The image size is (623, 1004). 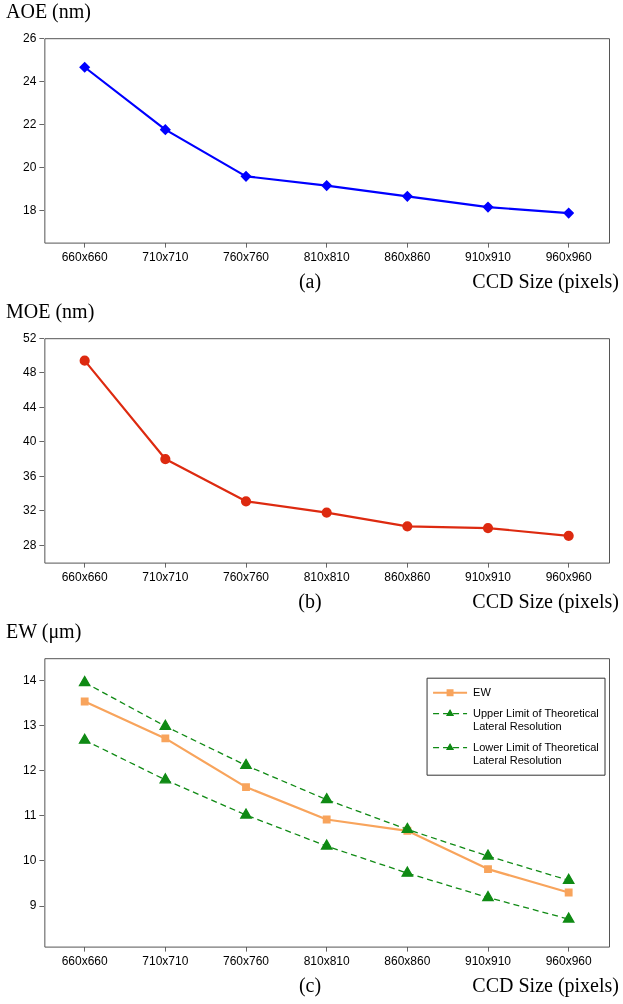 I want to click on y-tick-label: 9, so click(x=33, y=905).